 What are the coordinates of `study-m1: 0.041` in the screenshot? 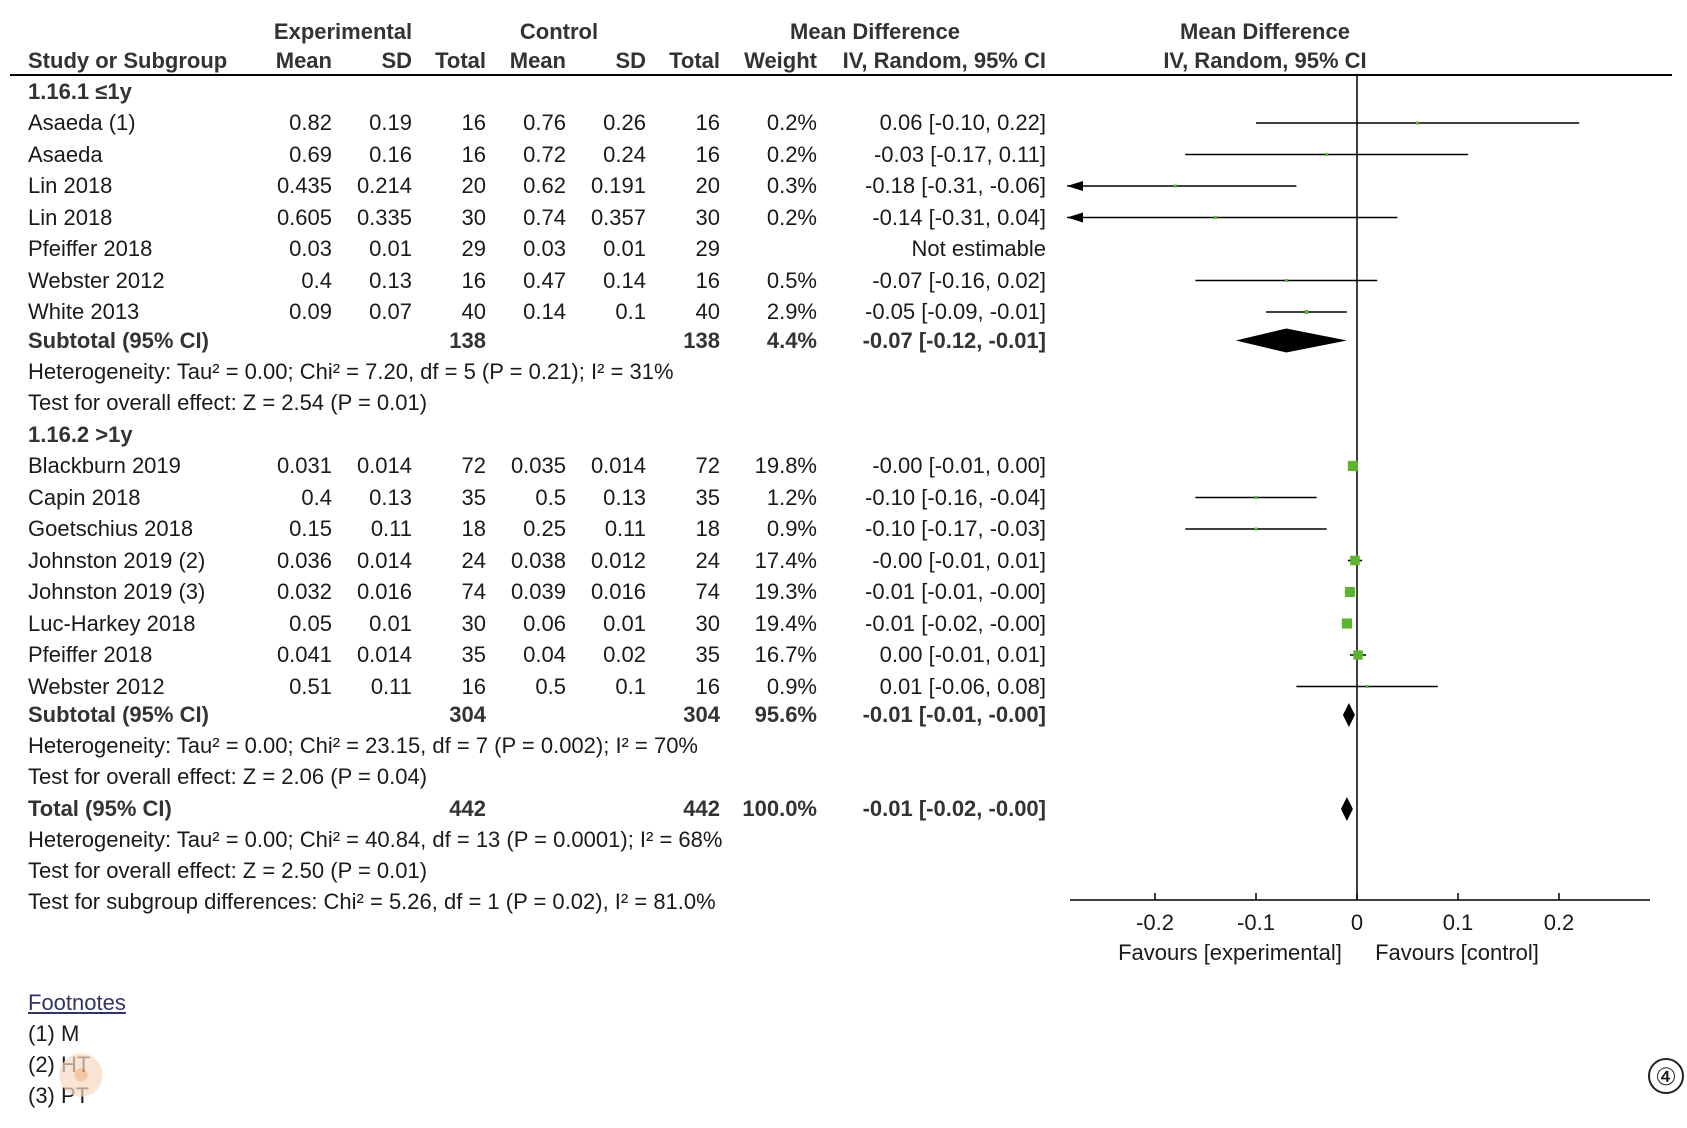 It's located at (304, 654).